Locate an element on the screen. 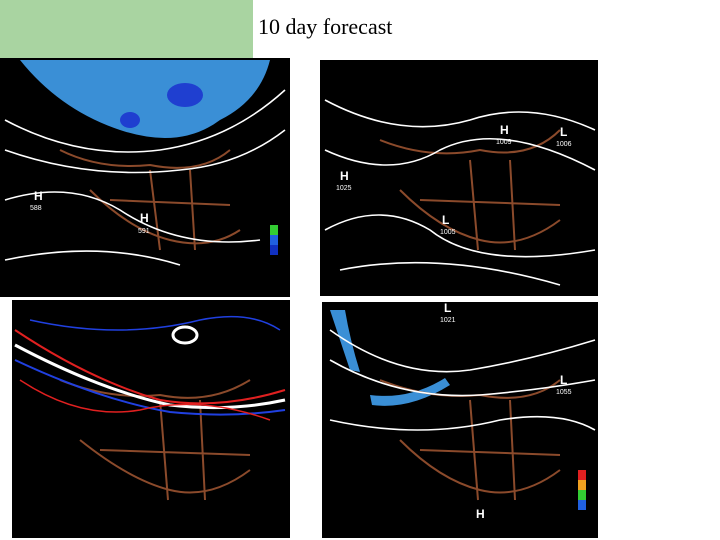 This screenshot has height=540, width=720. map-label: 1009 is located at coordinates (504, 142).